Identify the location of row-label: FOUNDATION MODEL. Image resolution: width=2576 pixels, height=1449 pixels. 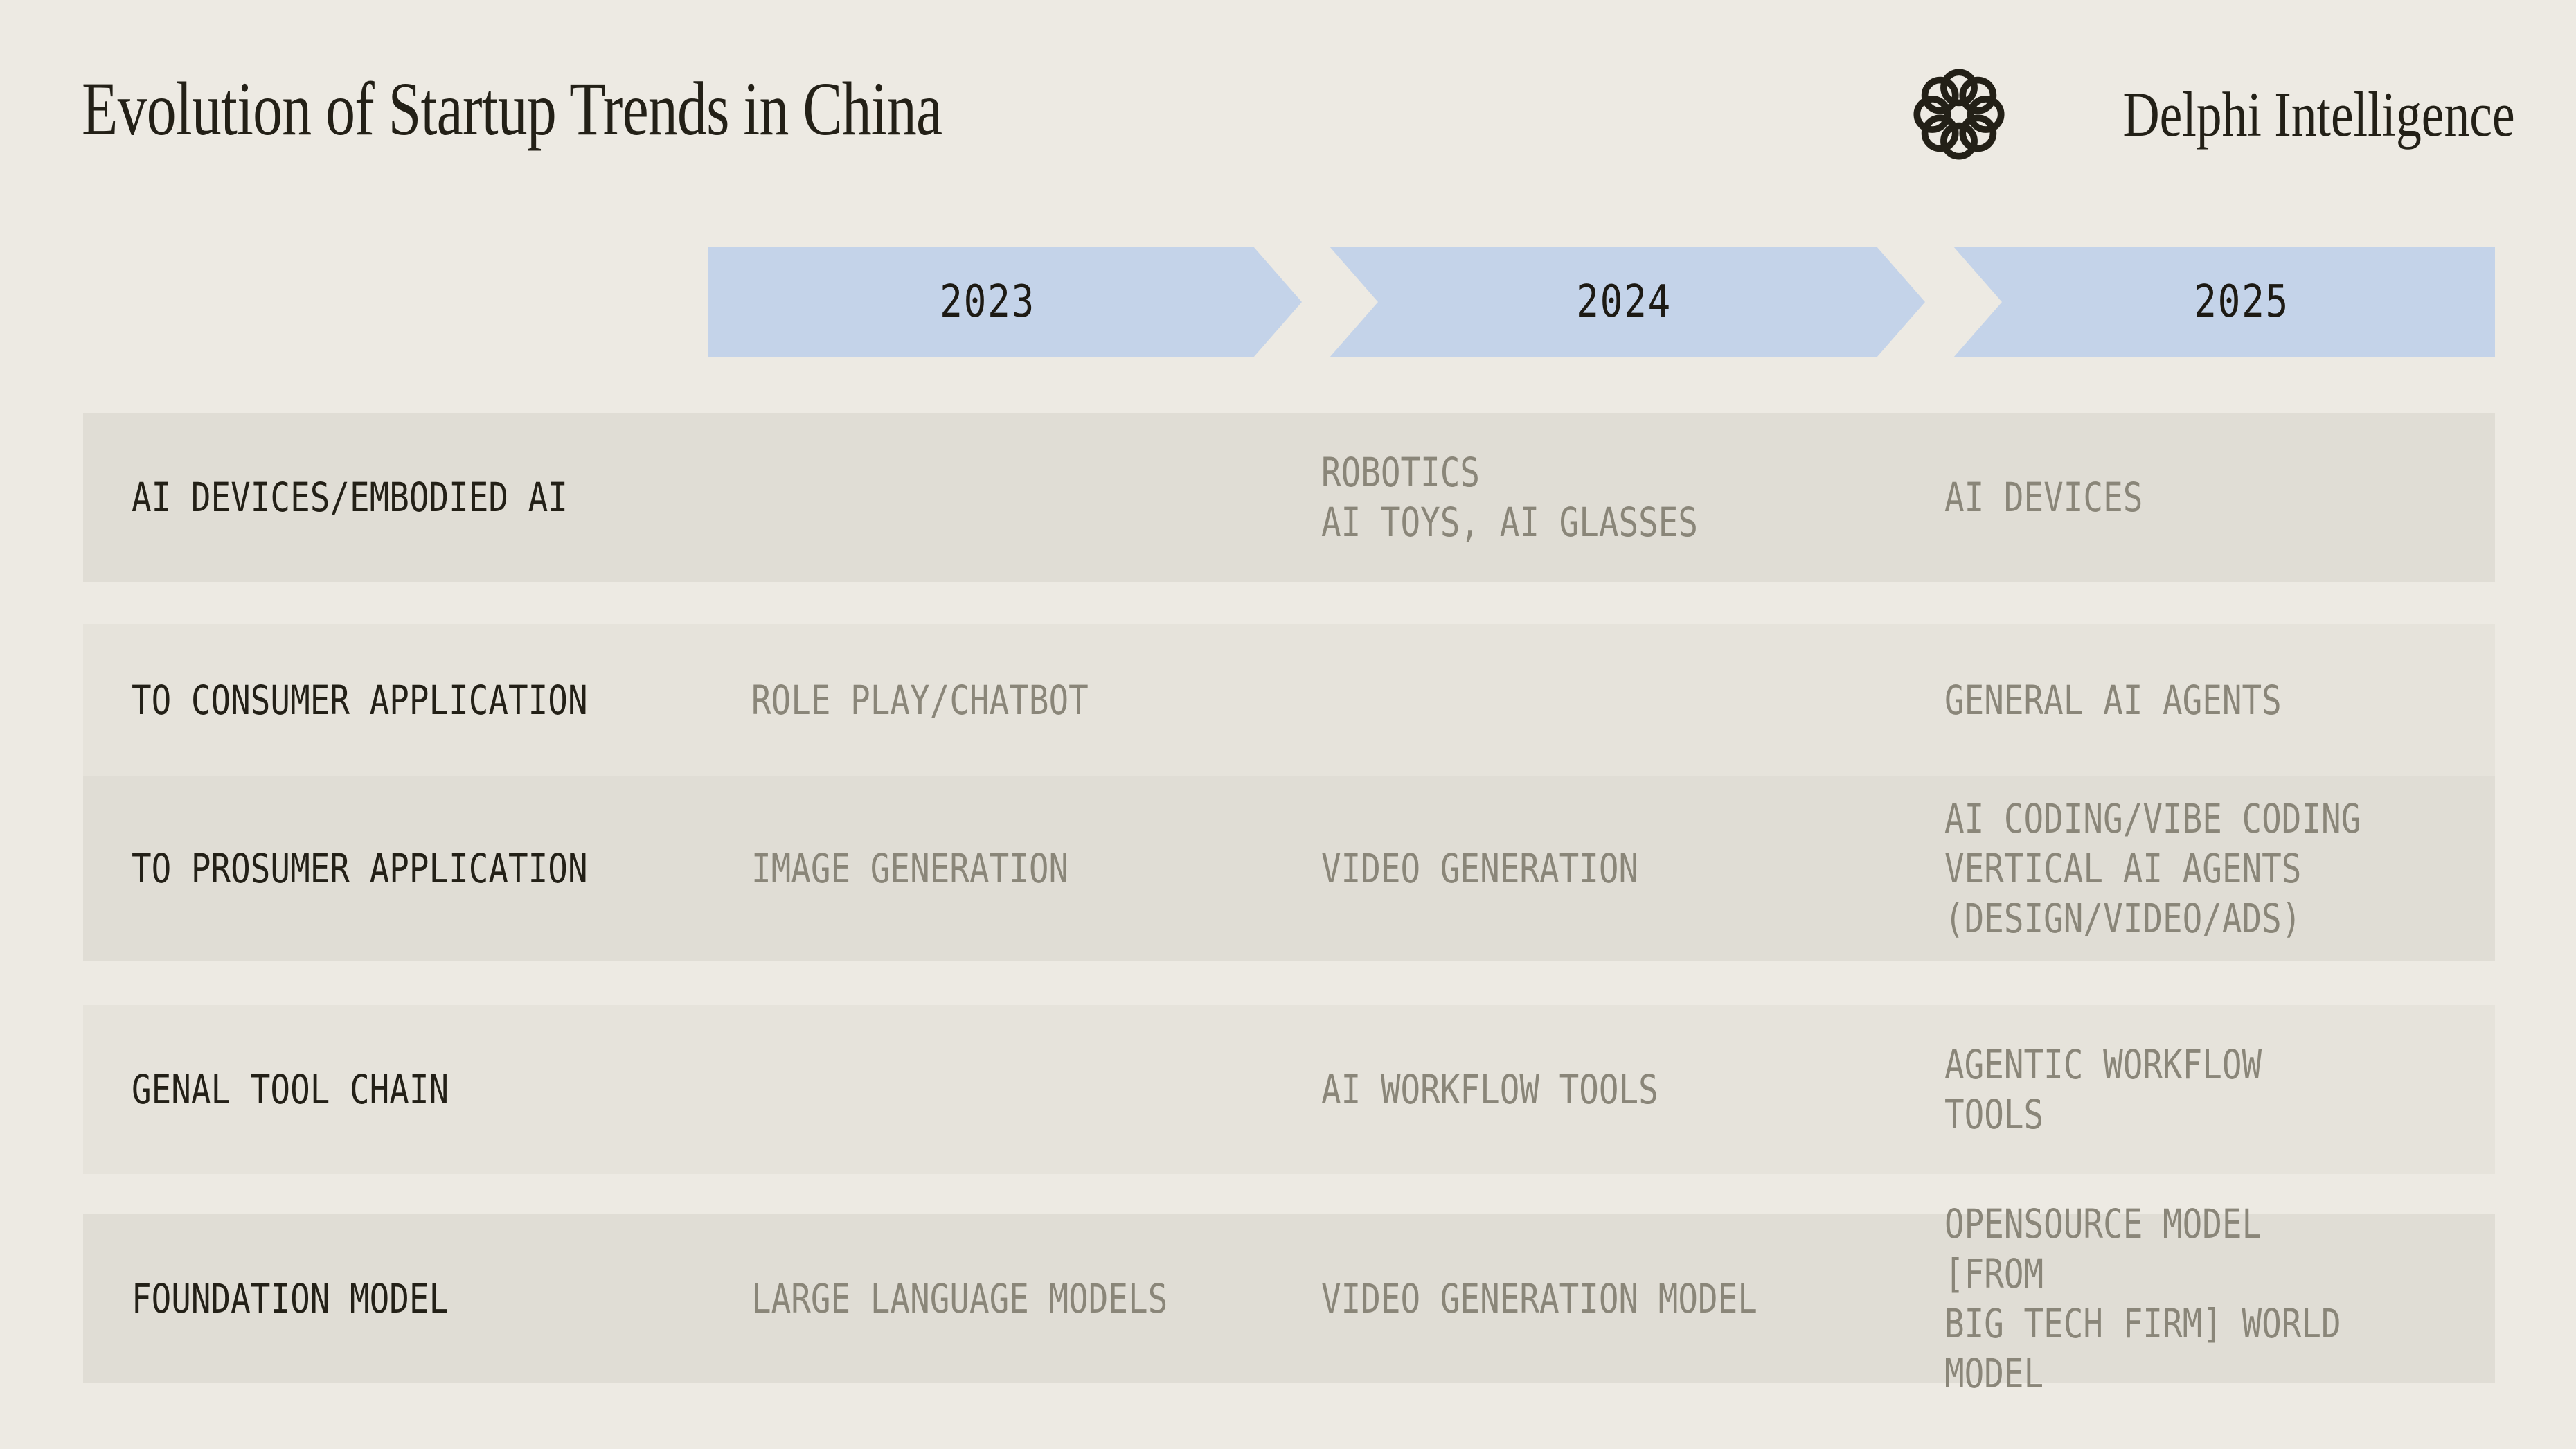
(290, 1298).